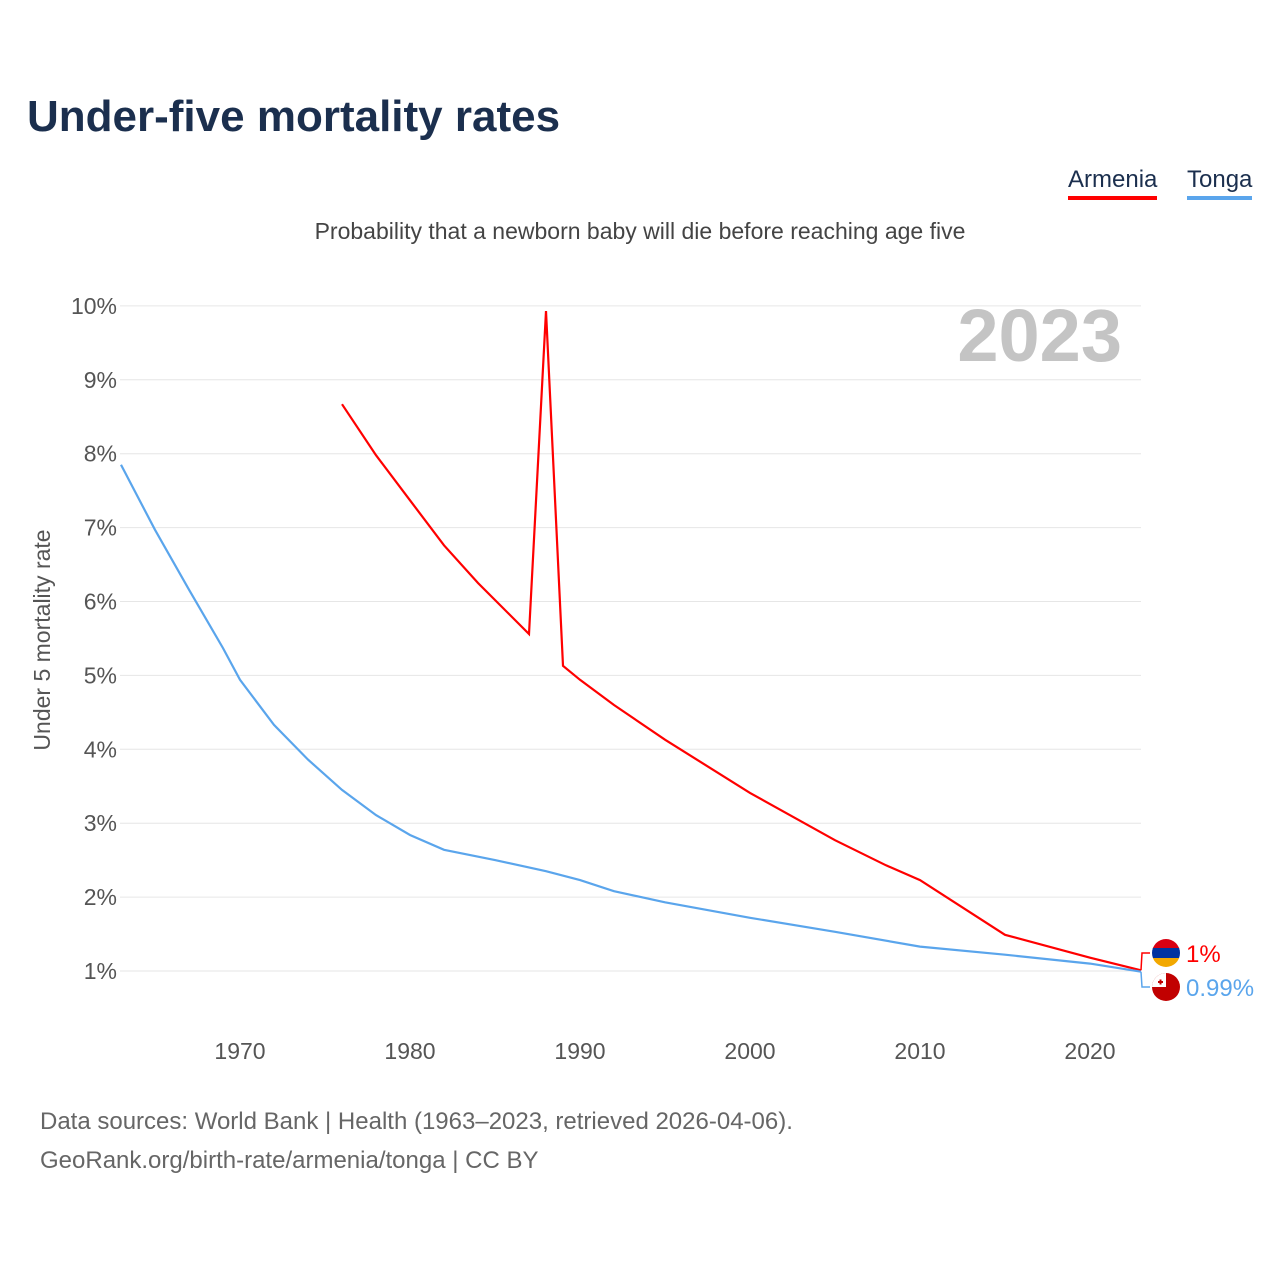 Image resolution: width=1280 pixels, height=1280 pixels. I want to click on y-tick-label: 3%, so click(100, 823).